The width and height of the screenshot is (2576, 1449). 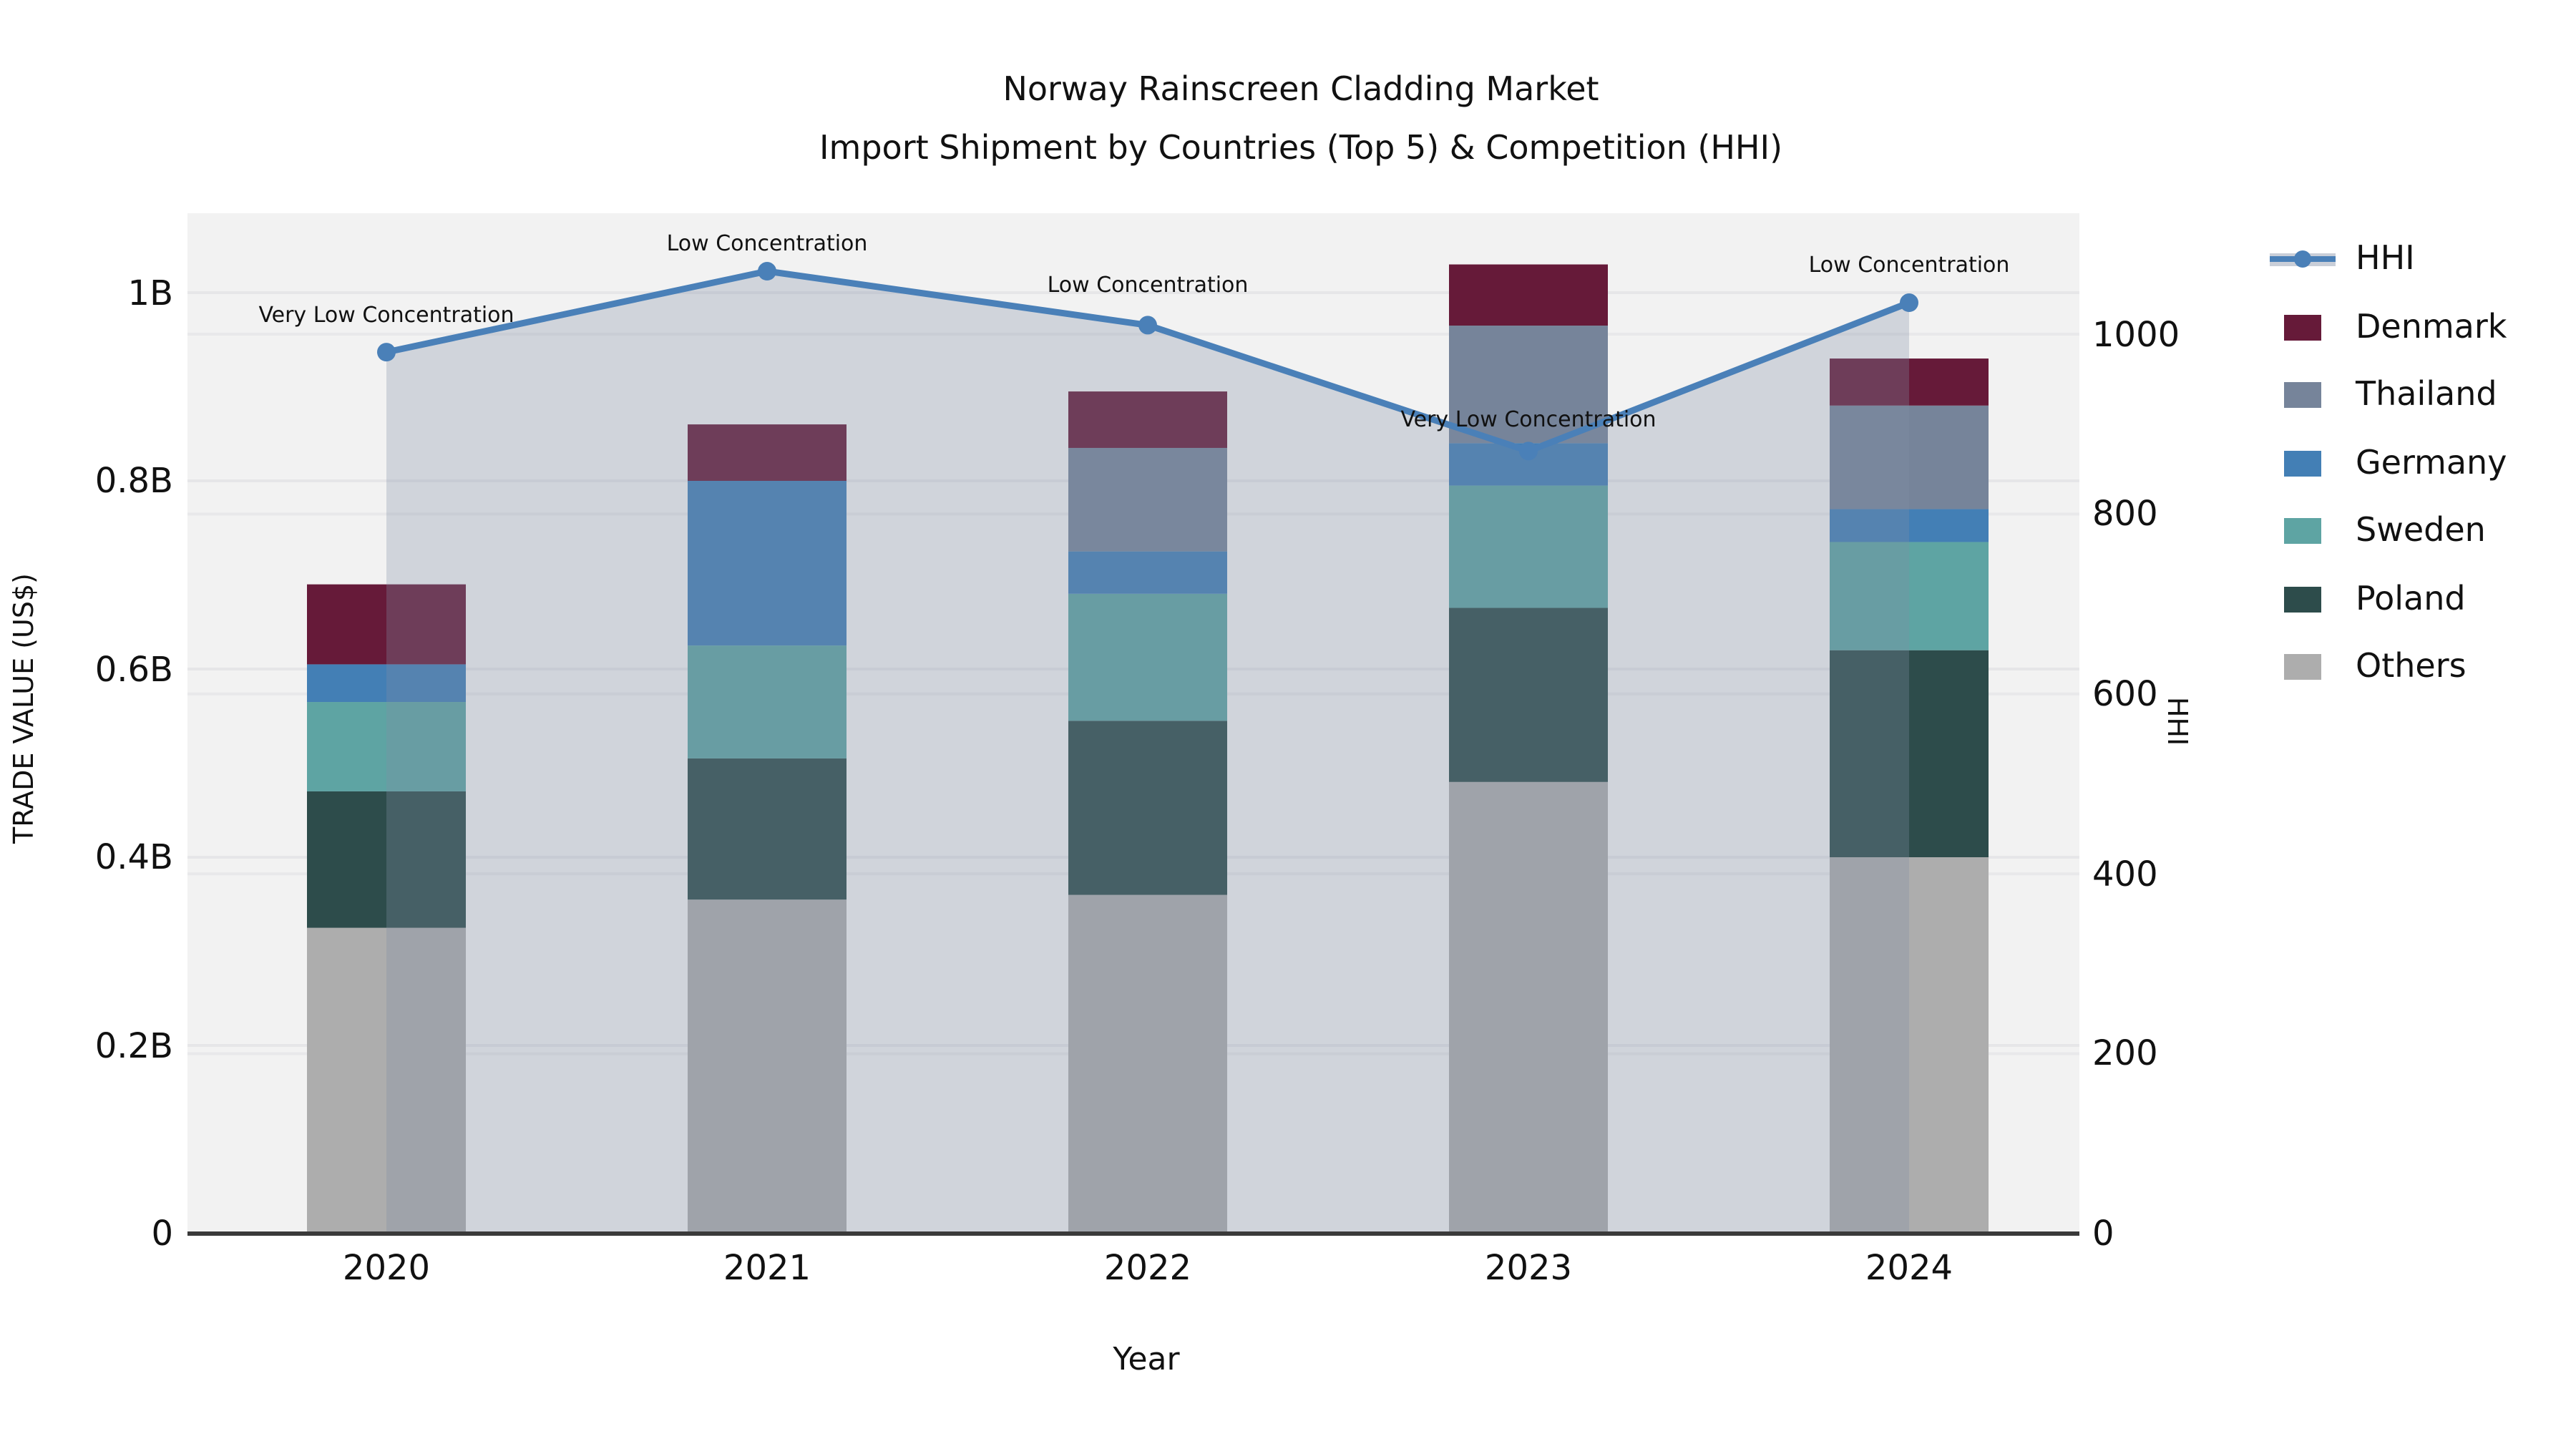 I want to click on legend-label-hhi: HHI, so click(x=2385, y=259).